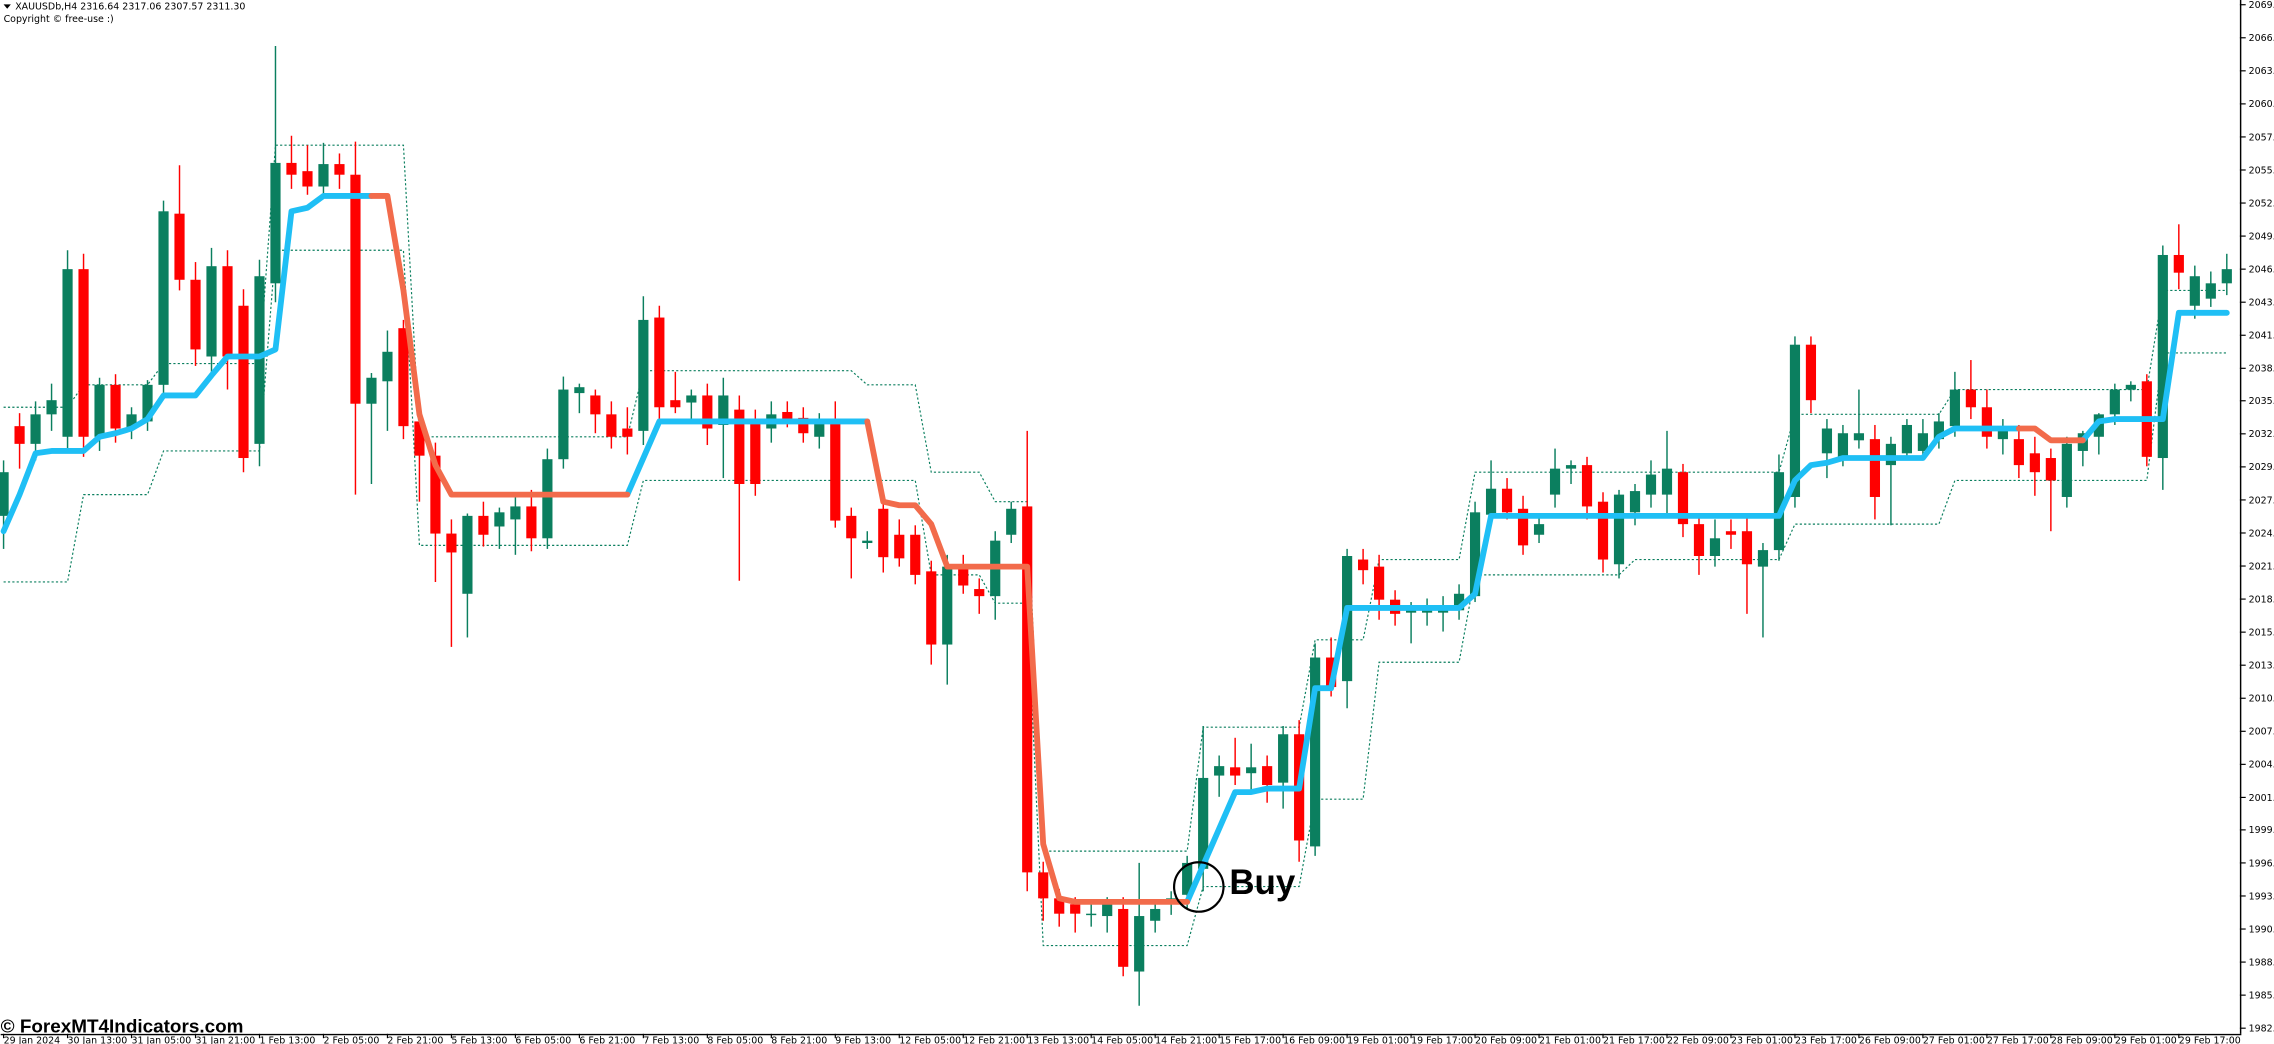 This screenshot has width=2274, height=1044. What do you see at coordinates (1058, 1039) in the screenshot?
I see `x-tick-label: 13 Feb 13:00` at bounding box center [1058, 1039].